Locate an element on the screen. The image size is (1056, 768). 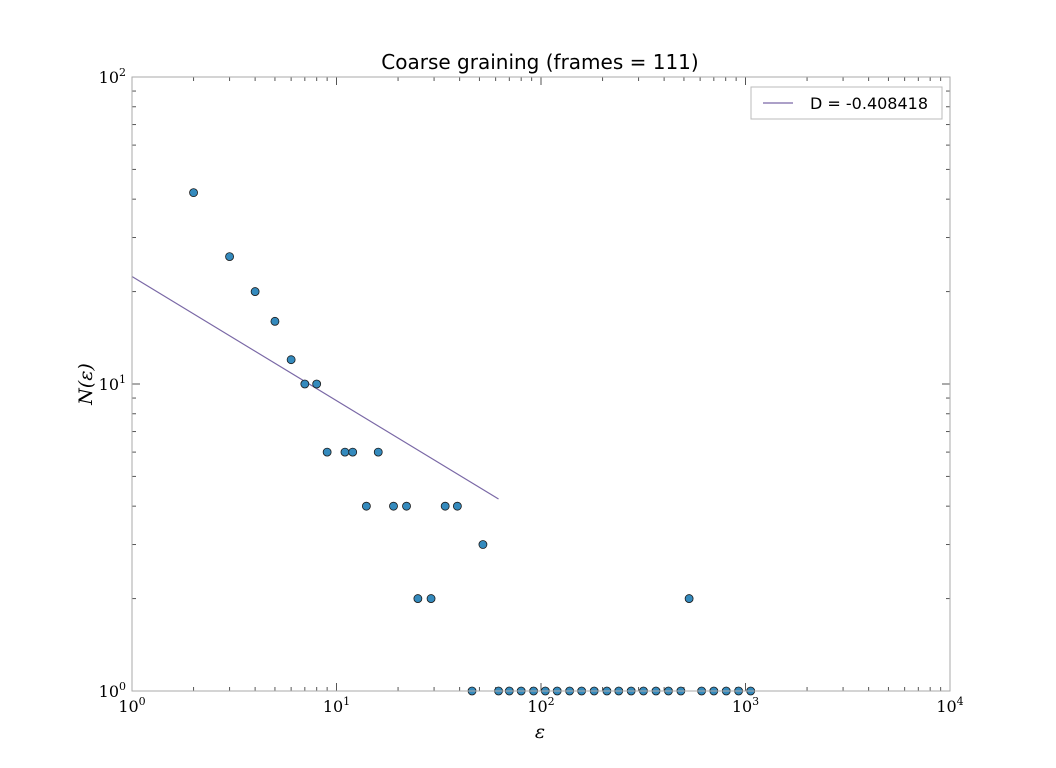
y-tick-label: 10¹ is located at coordinates (112, 383).